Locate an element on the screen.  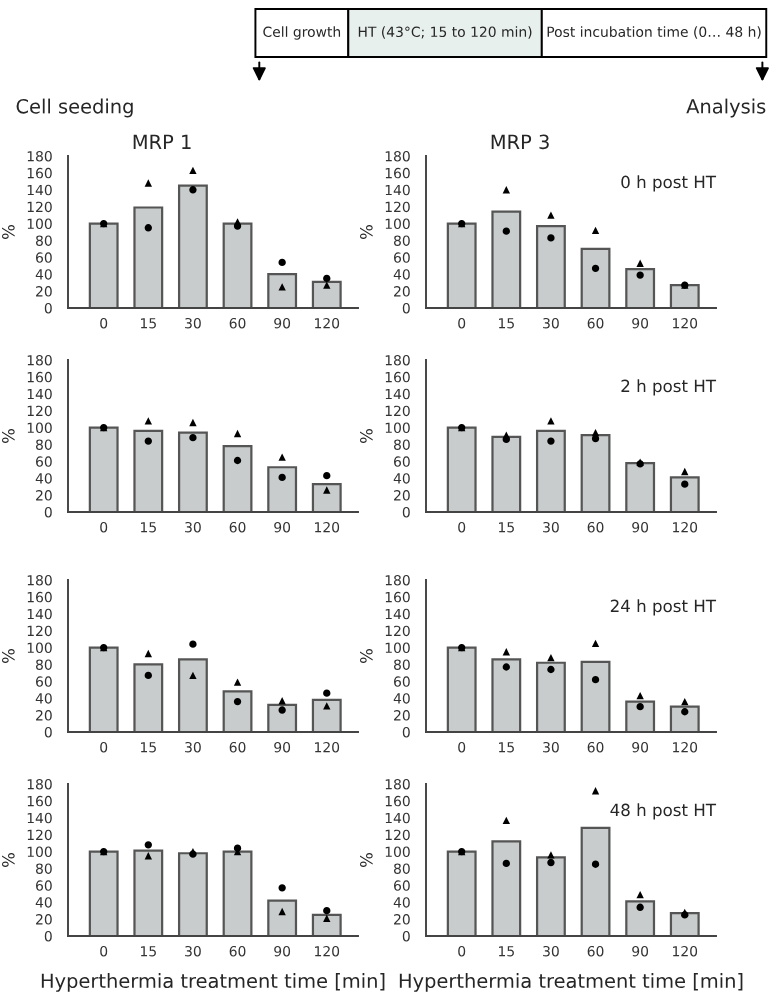
text: Cell seeding is located at coordinates (74, 108).